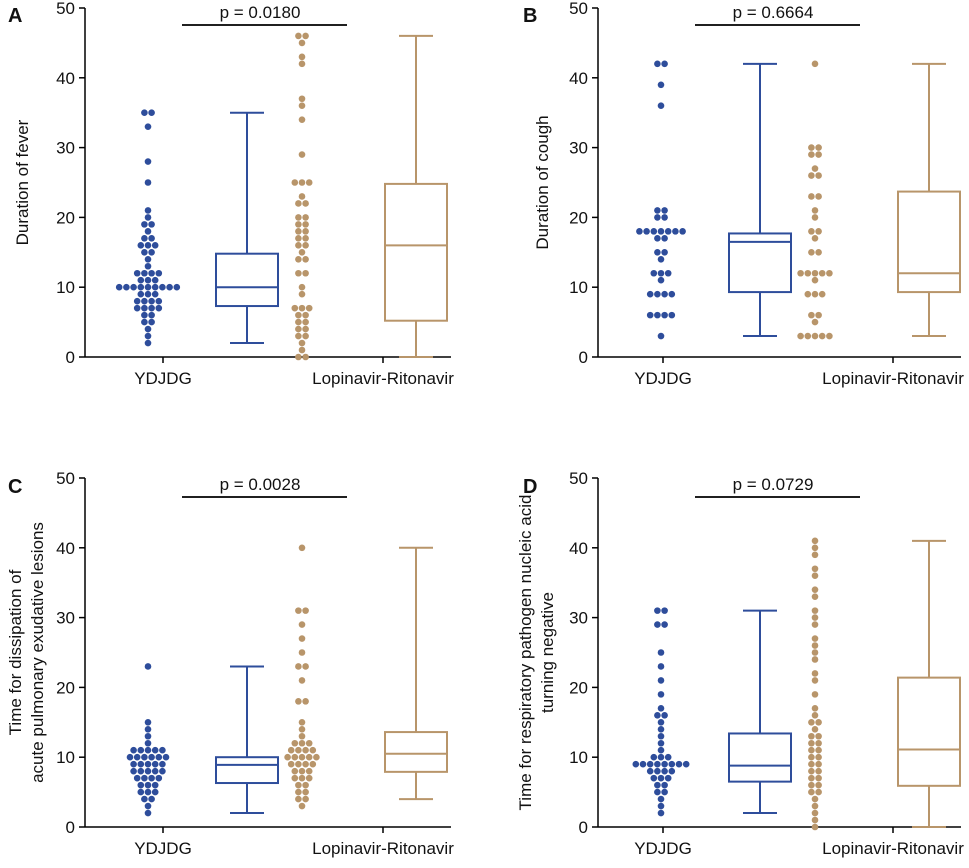  What do you see at coordinates (530, 16) in the screenshot?
I see `panel-letter: B` at bounding box center [530, 16].